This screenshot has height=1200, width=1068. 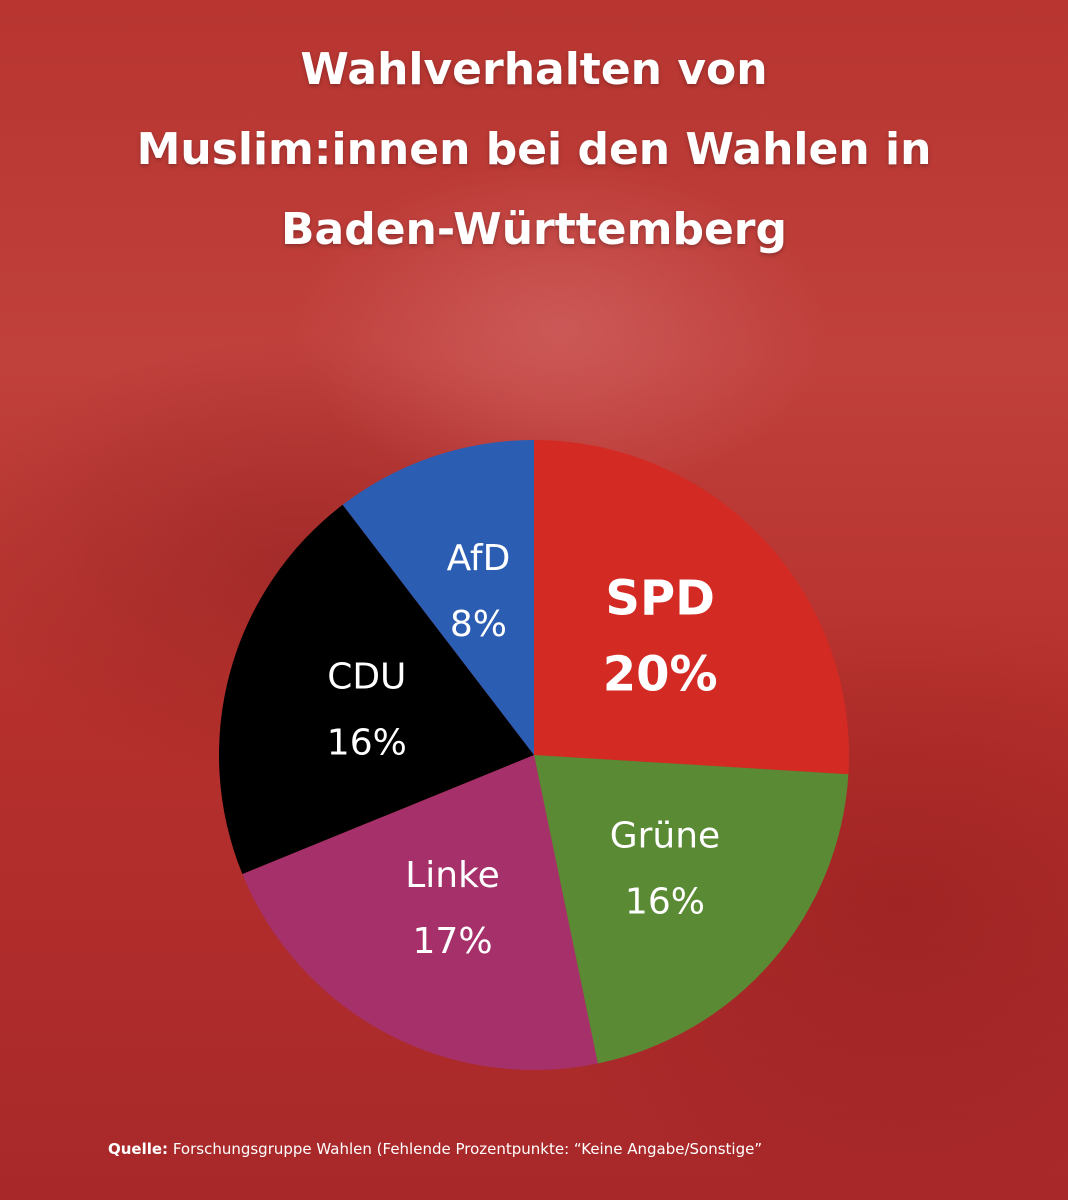 What do you see at coordinates (478, 624) in the screenshot?
I see `slice-value-afd: 8%` at bounding box center [478, 624].